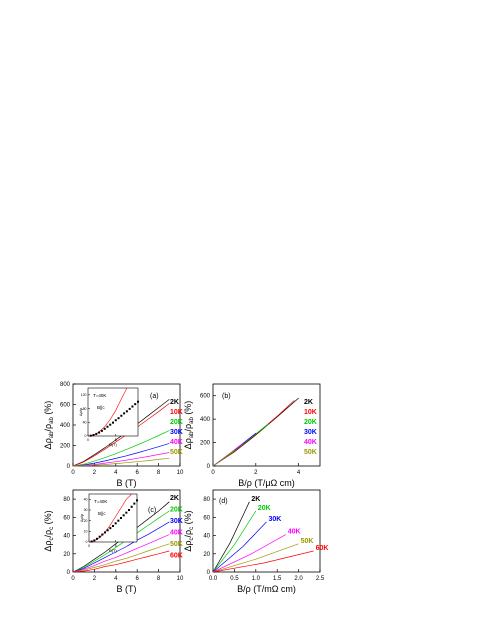 This screenshot has width=491, height=635. What do you see at coordinates (223, 501) in the screenshot?
I see `panel-label: (d)` at bounding box center [223, 501].